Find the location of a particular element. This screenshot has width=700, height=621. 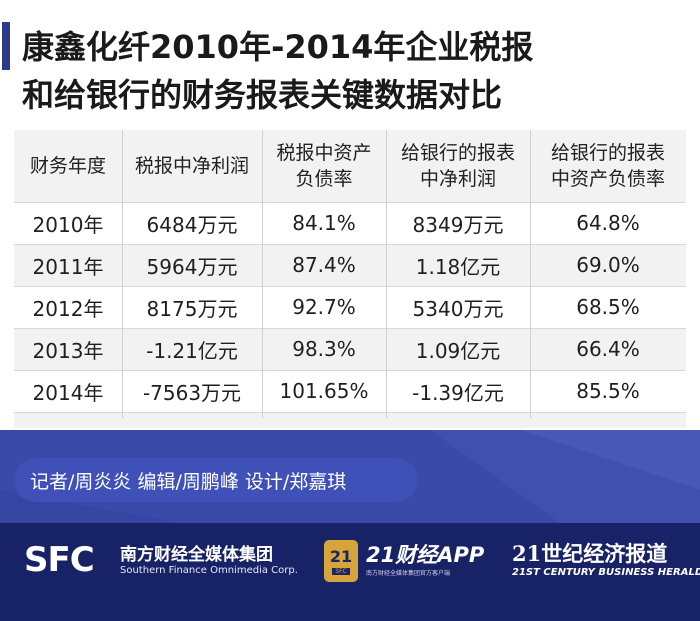

table-cell: 84.1% is located at coordinates (324, 223).